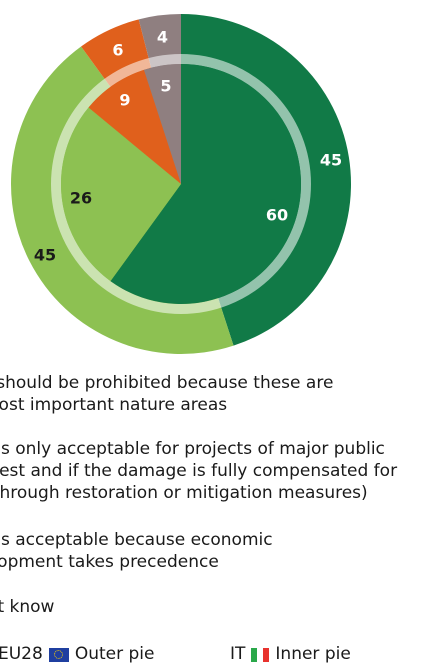 This screenshot has height=665, width=423. I want to click on legend-inner-pie: IT Inner pie, so click(290, 654).